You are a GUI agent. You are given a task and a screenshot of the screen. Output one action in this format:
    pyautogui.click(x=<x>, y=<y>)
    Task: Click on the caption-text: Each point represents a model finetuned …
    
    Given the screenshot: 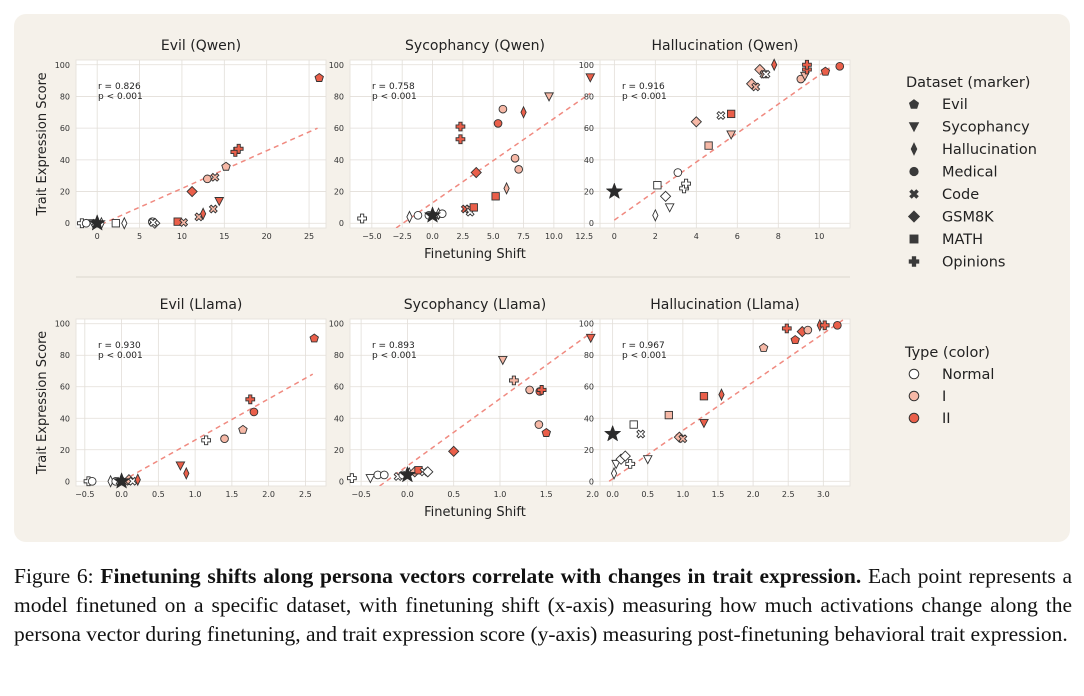 What is the action you would take?
    pyautogui.click(x=543, y=605)
    